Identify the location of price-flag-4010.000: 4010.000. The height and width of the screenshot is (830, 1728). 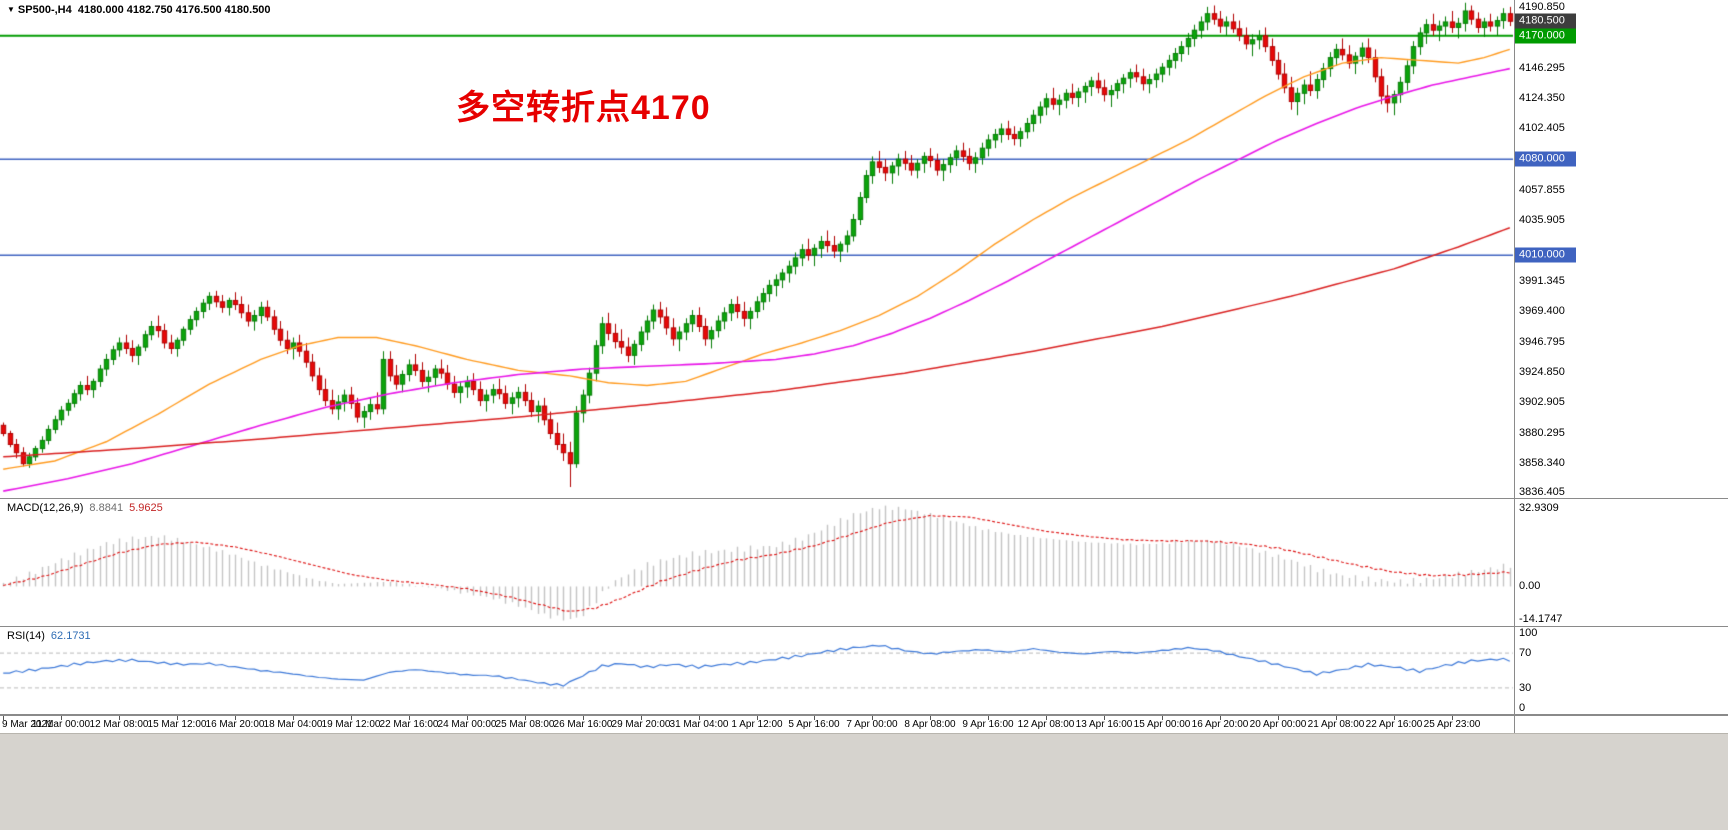
(1545, 255).